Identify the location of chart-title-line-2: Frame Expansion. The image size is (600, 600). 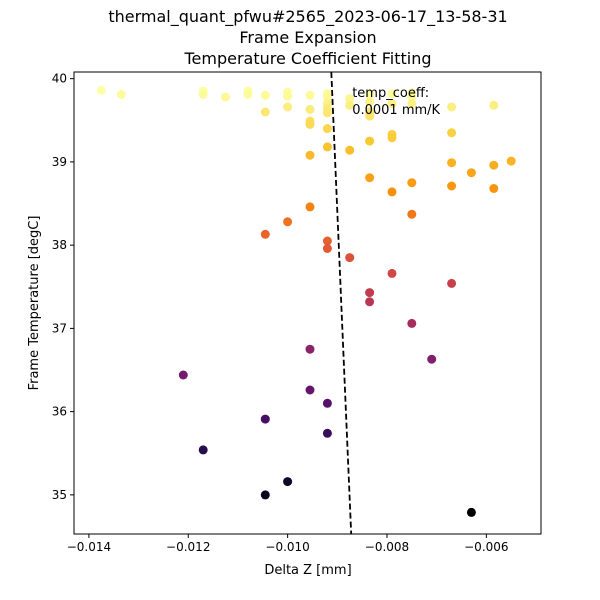
(307, 37).